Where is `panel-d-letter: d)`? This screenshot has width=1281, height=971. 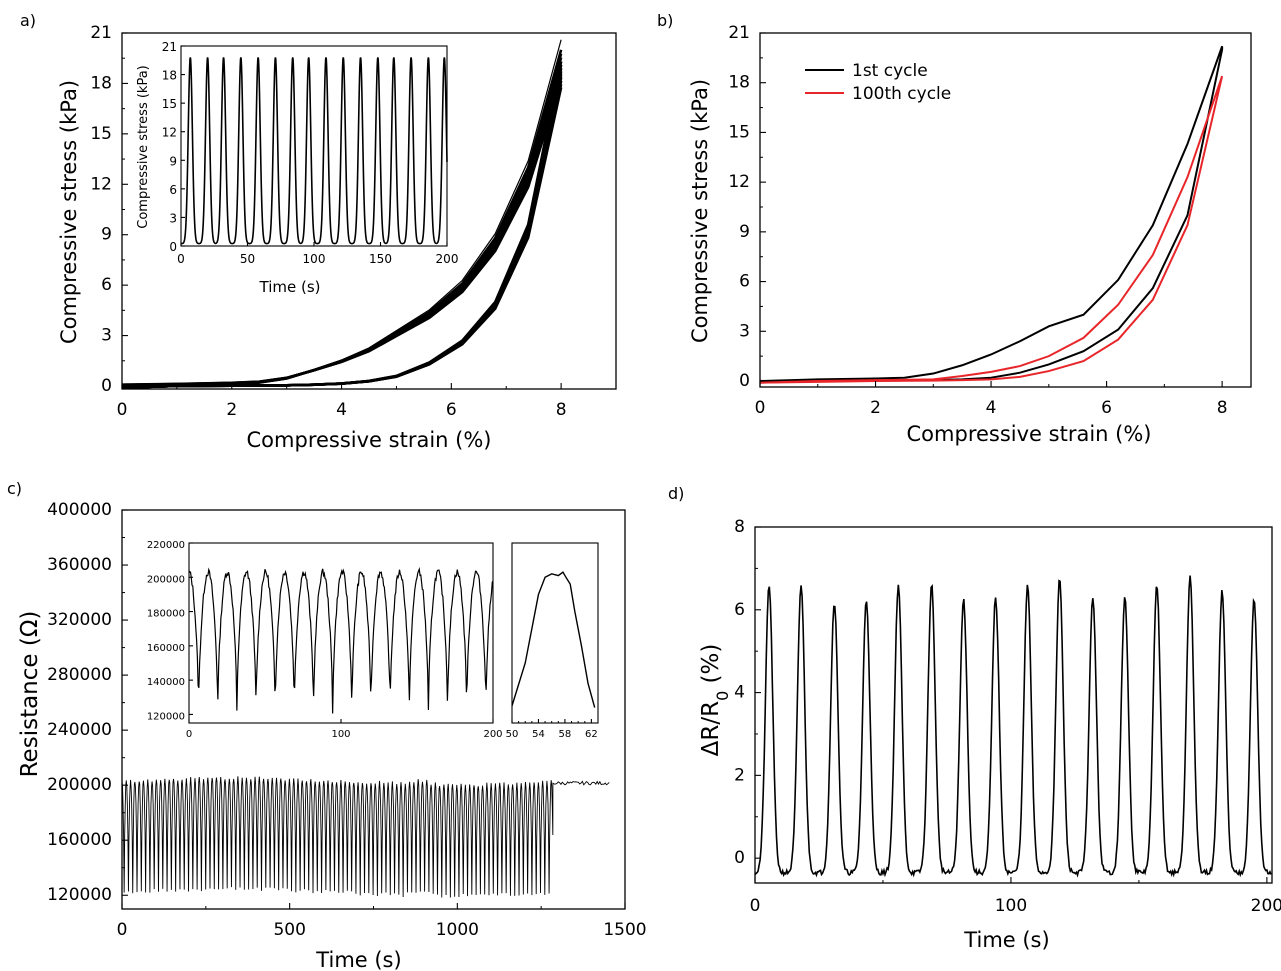 panel-d-letter: d) is located at coordinates (676, 493).